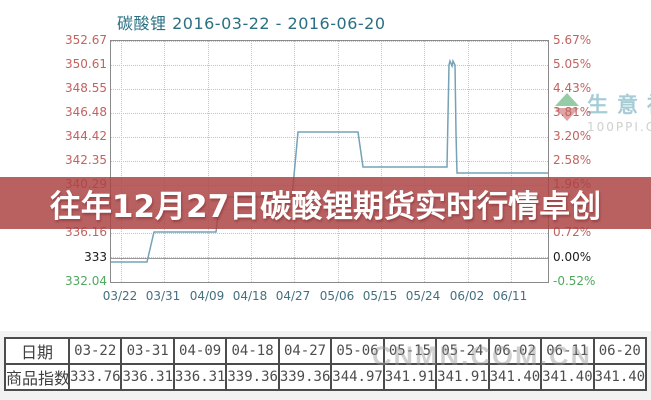  I want to click on headline-banner: 往年12月27日碳酸锂期货实时行情卓创, so click(325, 203).